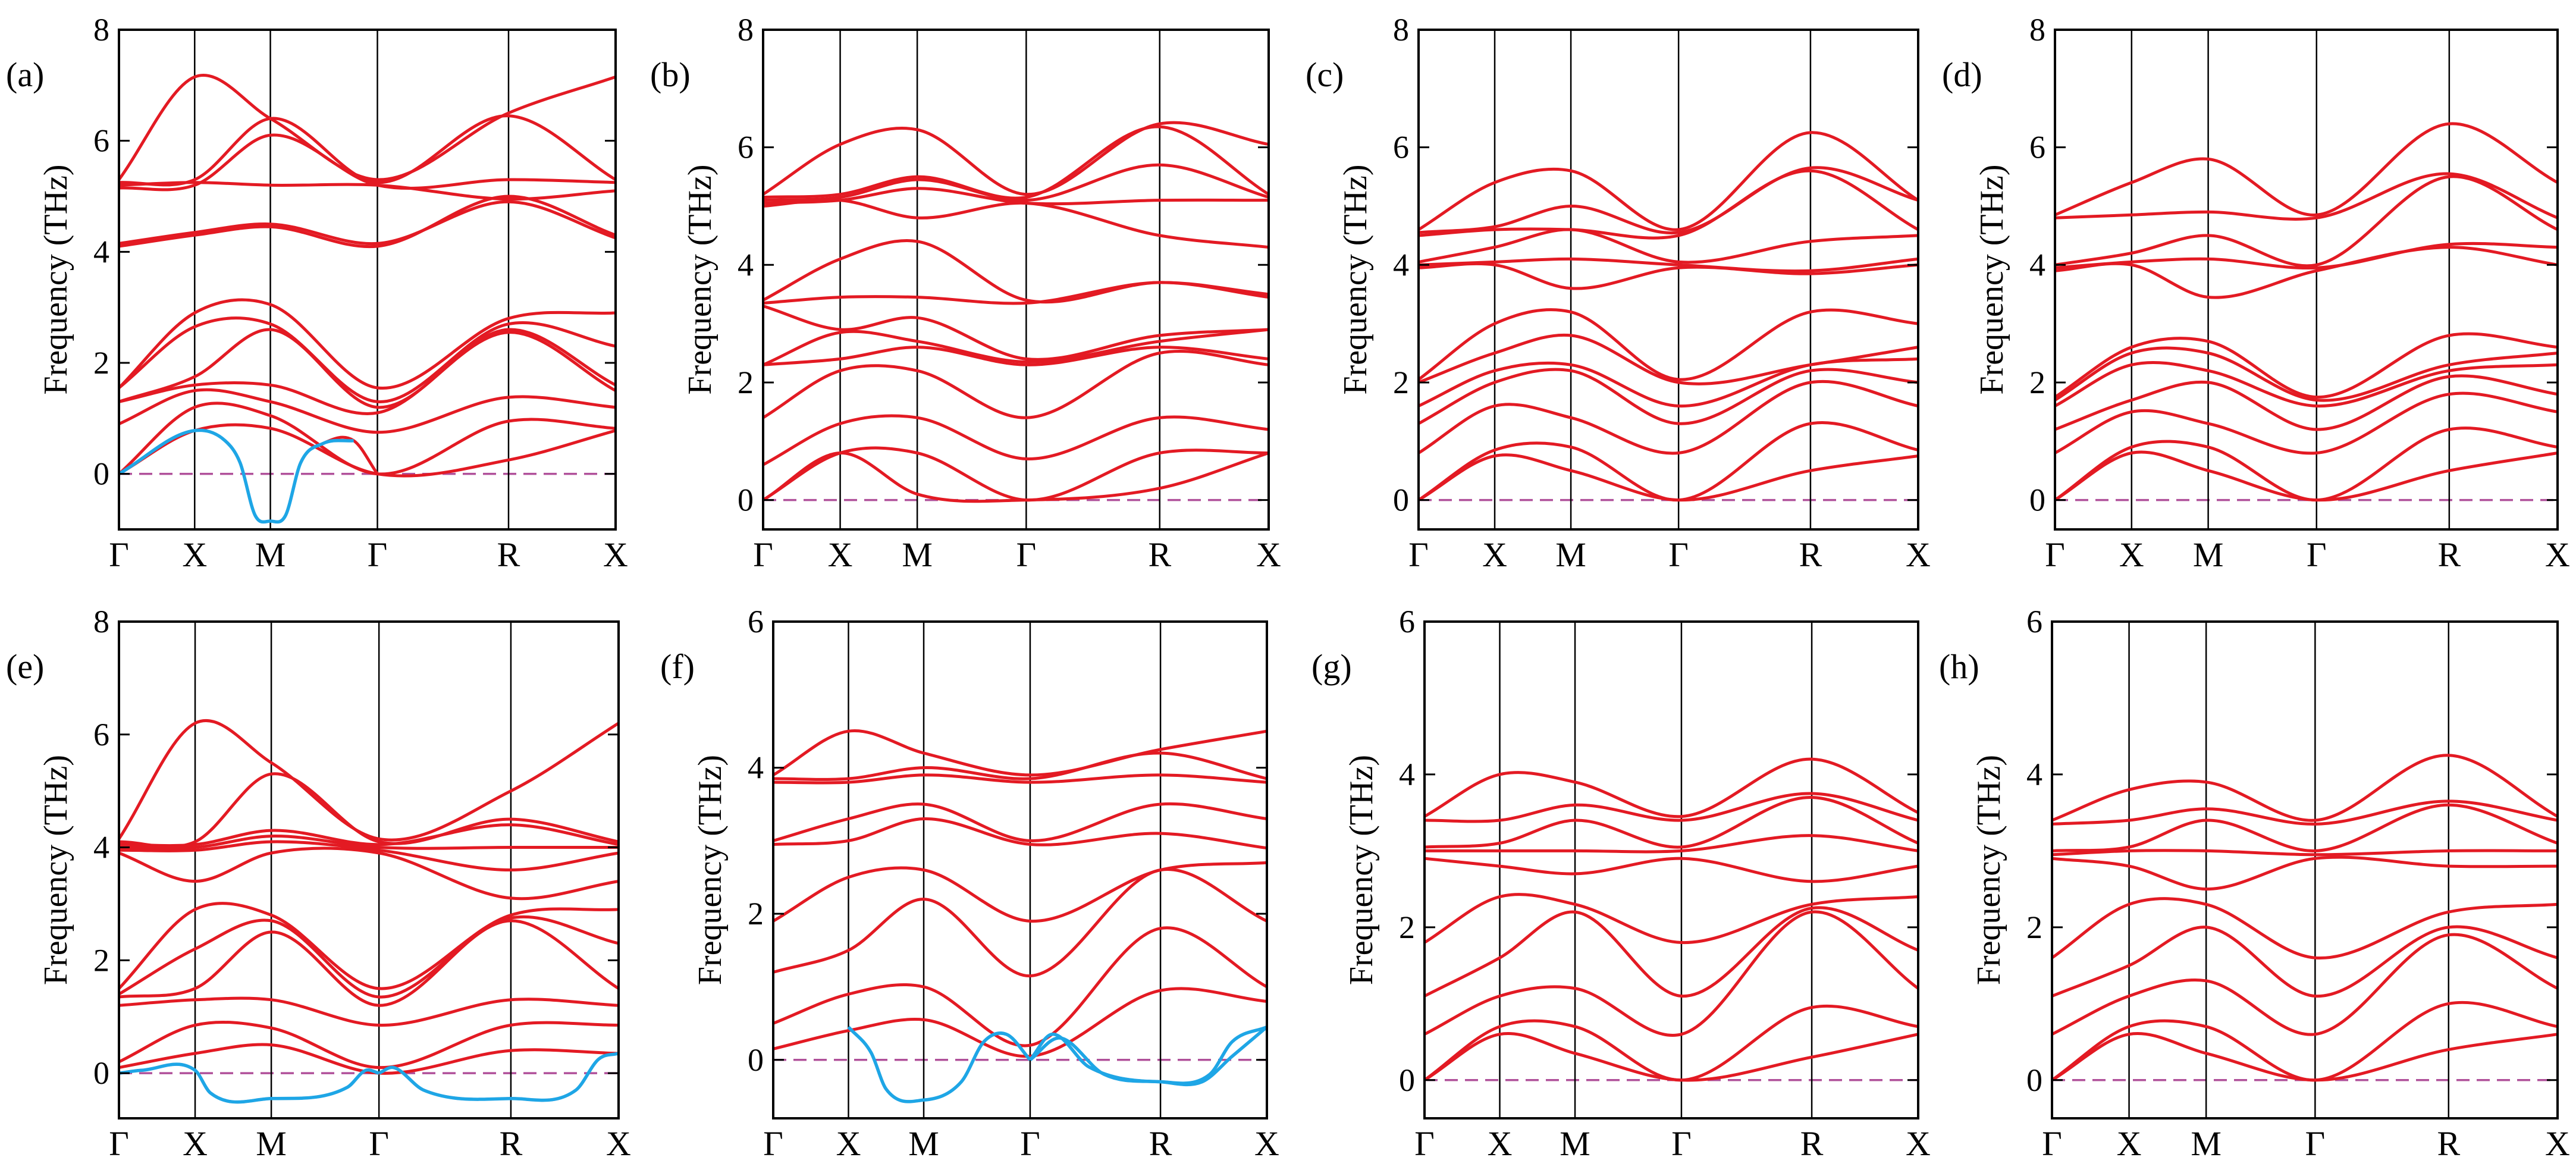  Describe the element at coordinates (1959, 666) in the screenshot. I see `panel-label: (h)` at that location.